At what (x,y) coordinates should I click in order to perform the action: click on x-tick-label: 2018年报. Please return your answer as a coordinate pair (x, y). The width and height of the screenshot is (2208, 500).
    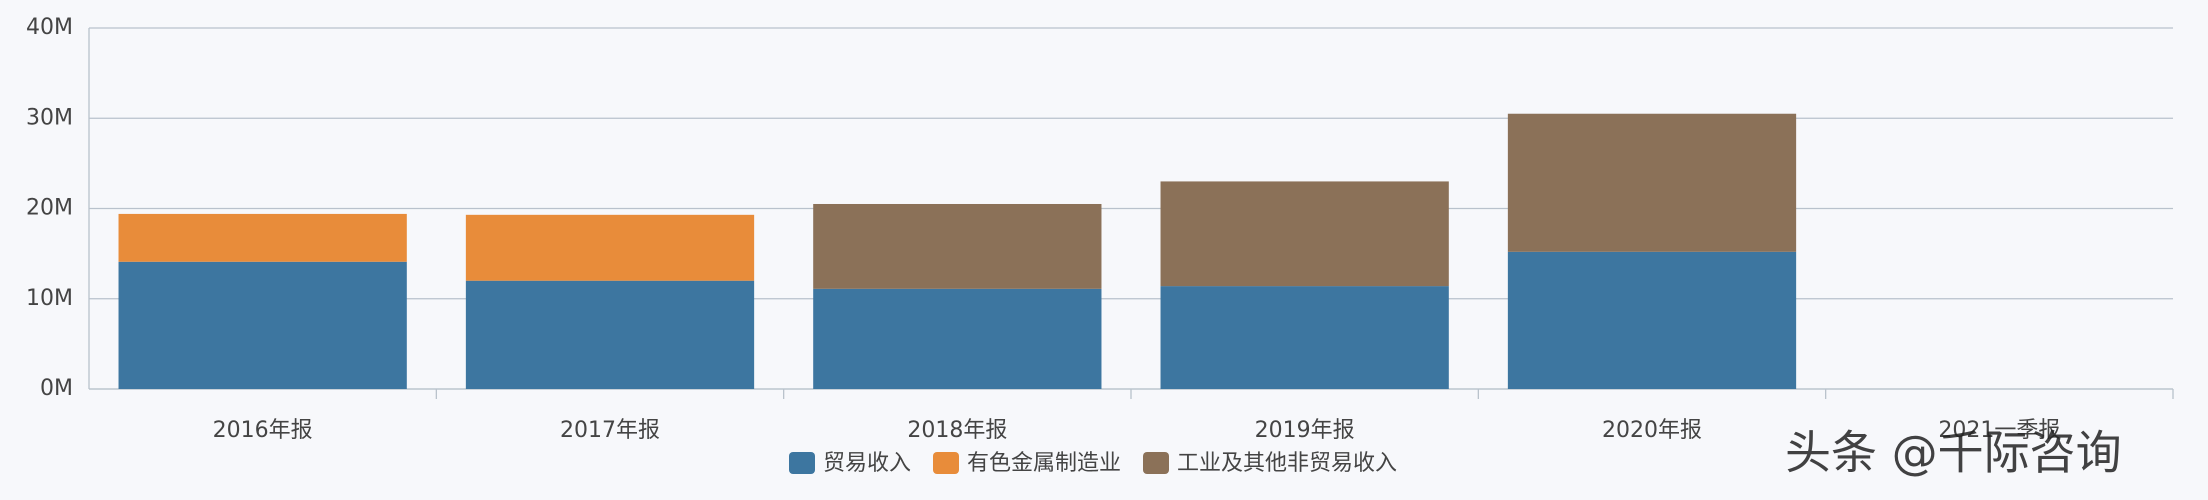
    Looking at the image, I should click on (957, 430).